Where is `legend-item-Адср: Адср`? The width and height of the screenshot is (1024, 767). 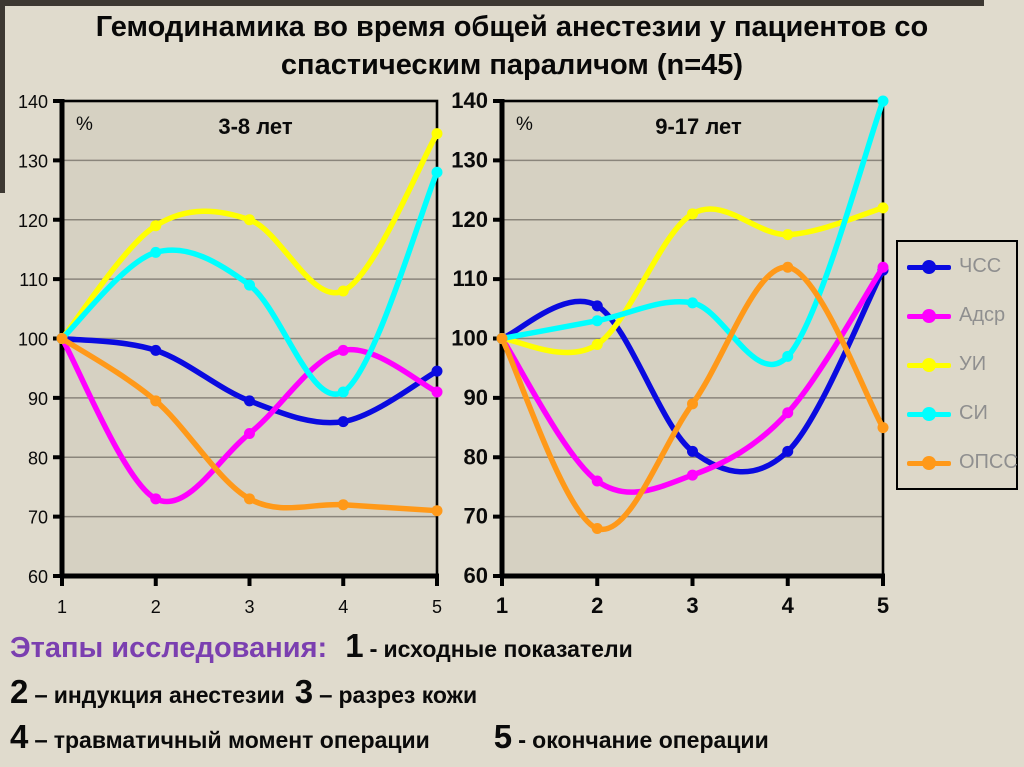 legend-item-Адср: Адср is located at coordinates (957, 315).